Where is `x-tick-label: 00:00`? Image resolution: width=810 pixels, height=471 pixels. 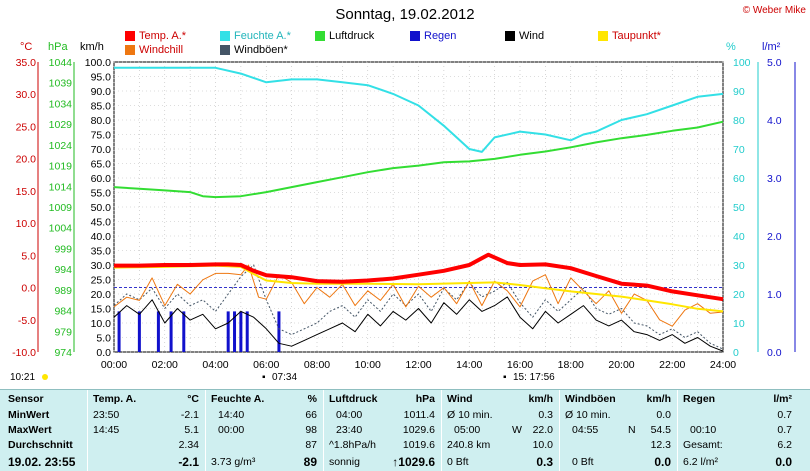 x-tick-label: 00:00 is located at coordinates (114, 365).